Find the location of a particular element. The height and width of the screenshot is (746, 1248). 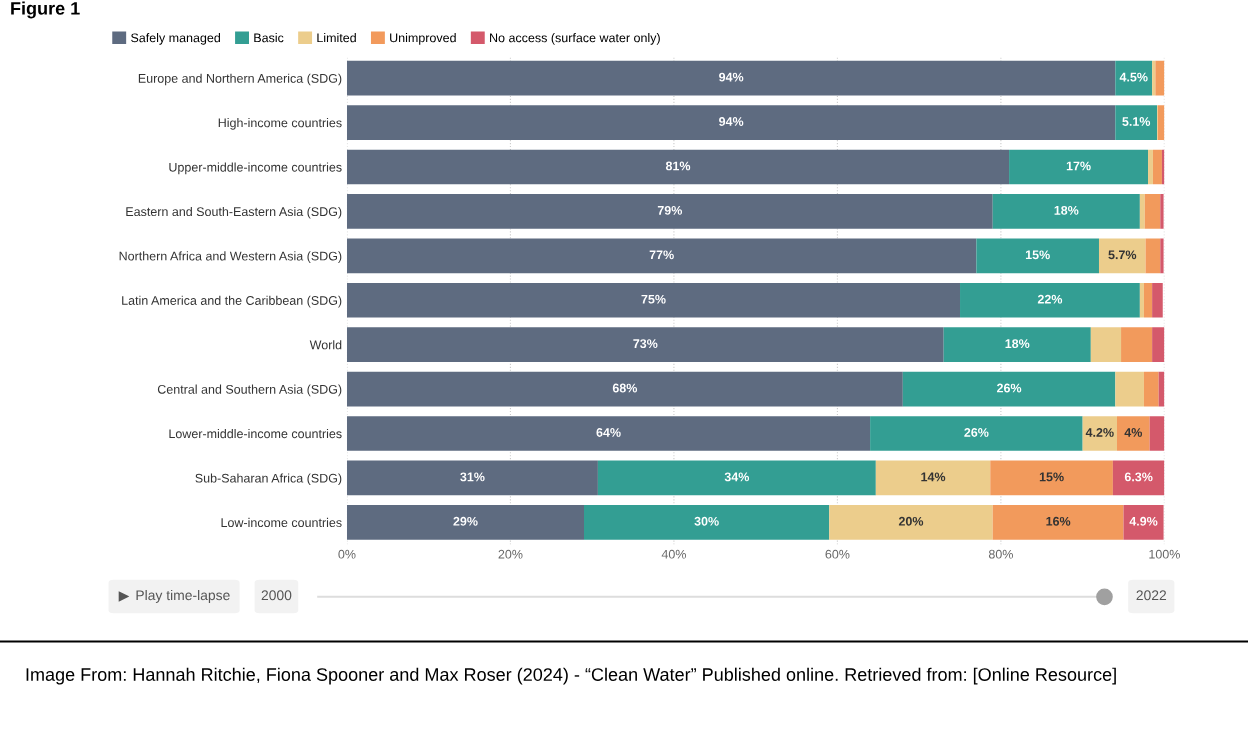

x-tick-label: 0% is located at coordinates (347, 554).